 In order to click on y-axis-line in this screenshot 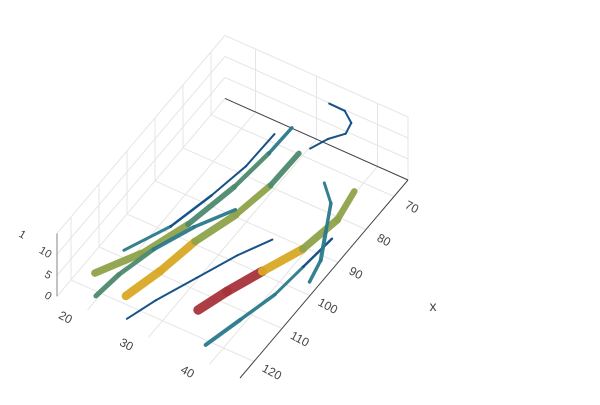, I will do `click(316, 139)`.